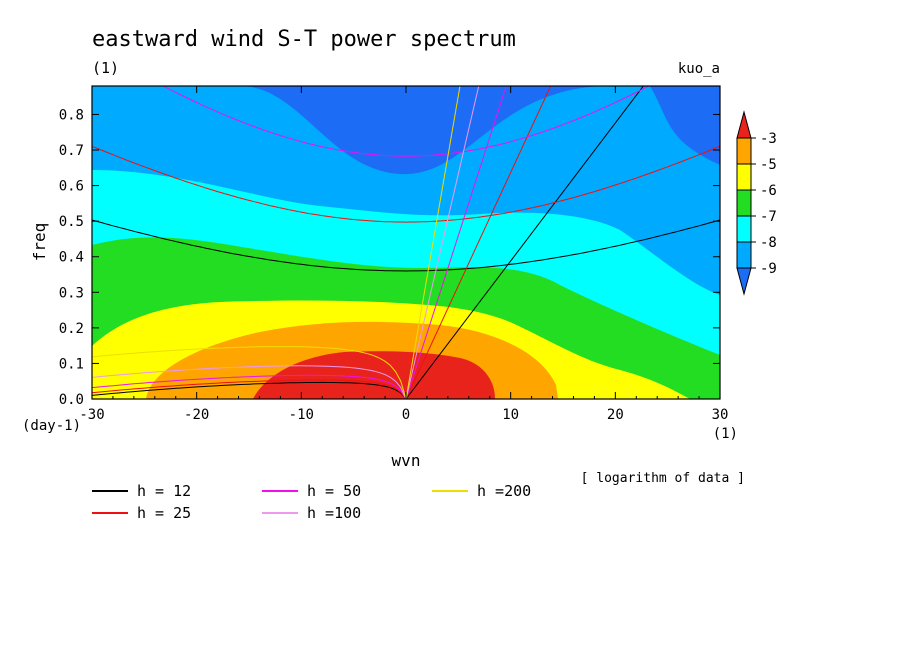  I want to click on colorbar-tick-label: -9, so click(768, 269).